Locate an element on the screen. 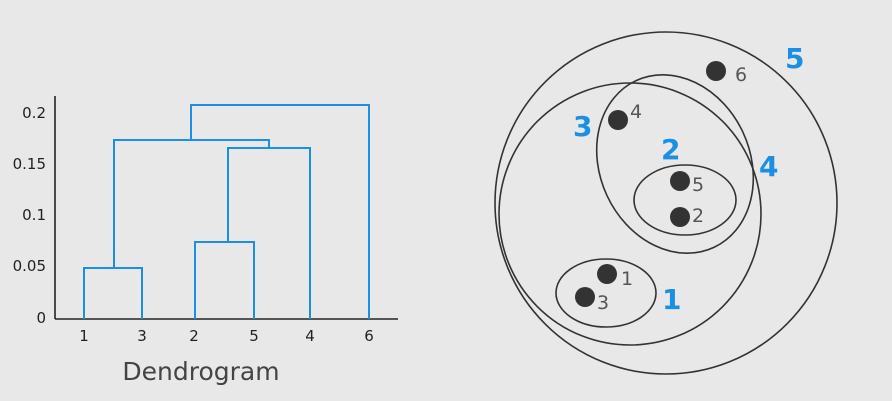 The image size is (892, 401). cluster-2-ellipse is located at coordinates (685, 200).